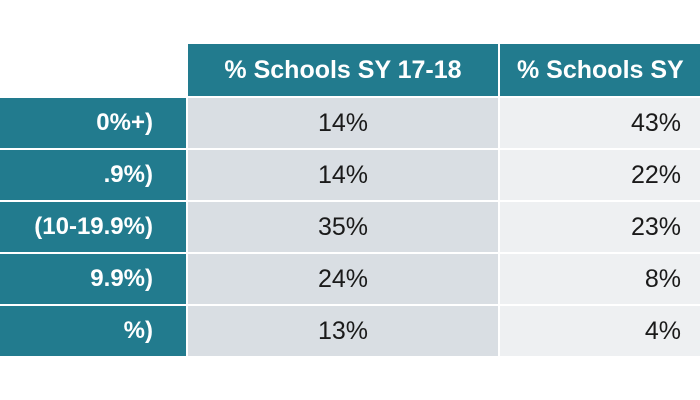  I want to click on row-label: %), so click(93, 331).